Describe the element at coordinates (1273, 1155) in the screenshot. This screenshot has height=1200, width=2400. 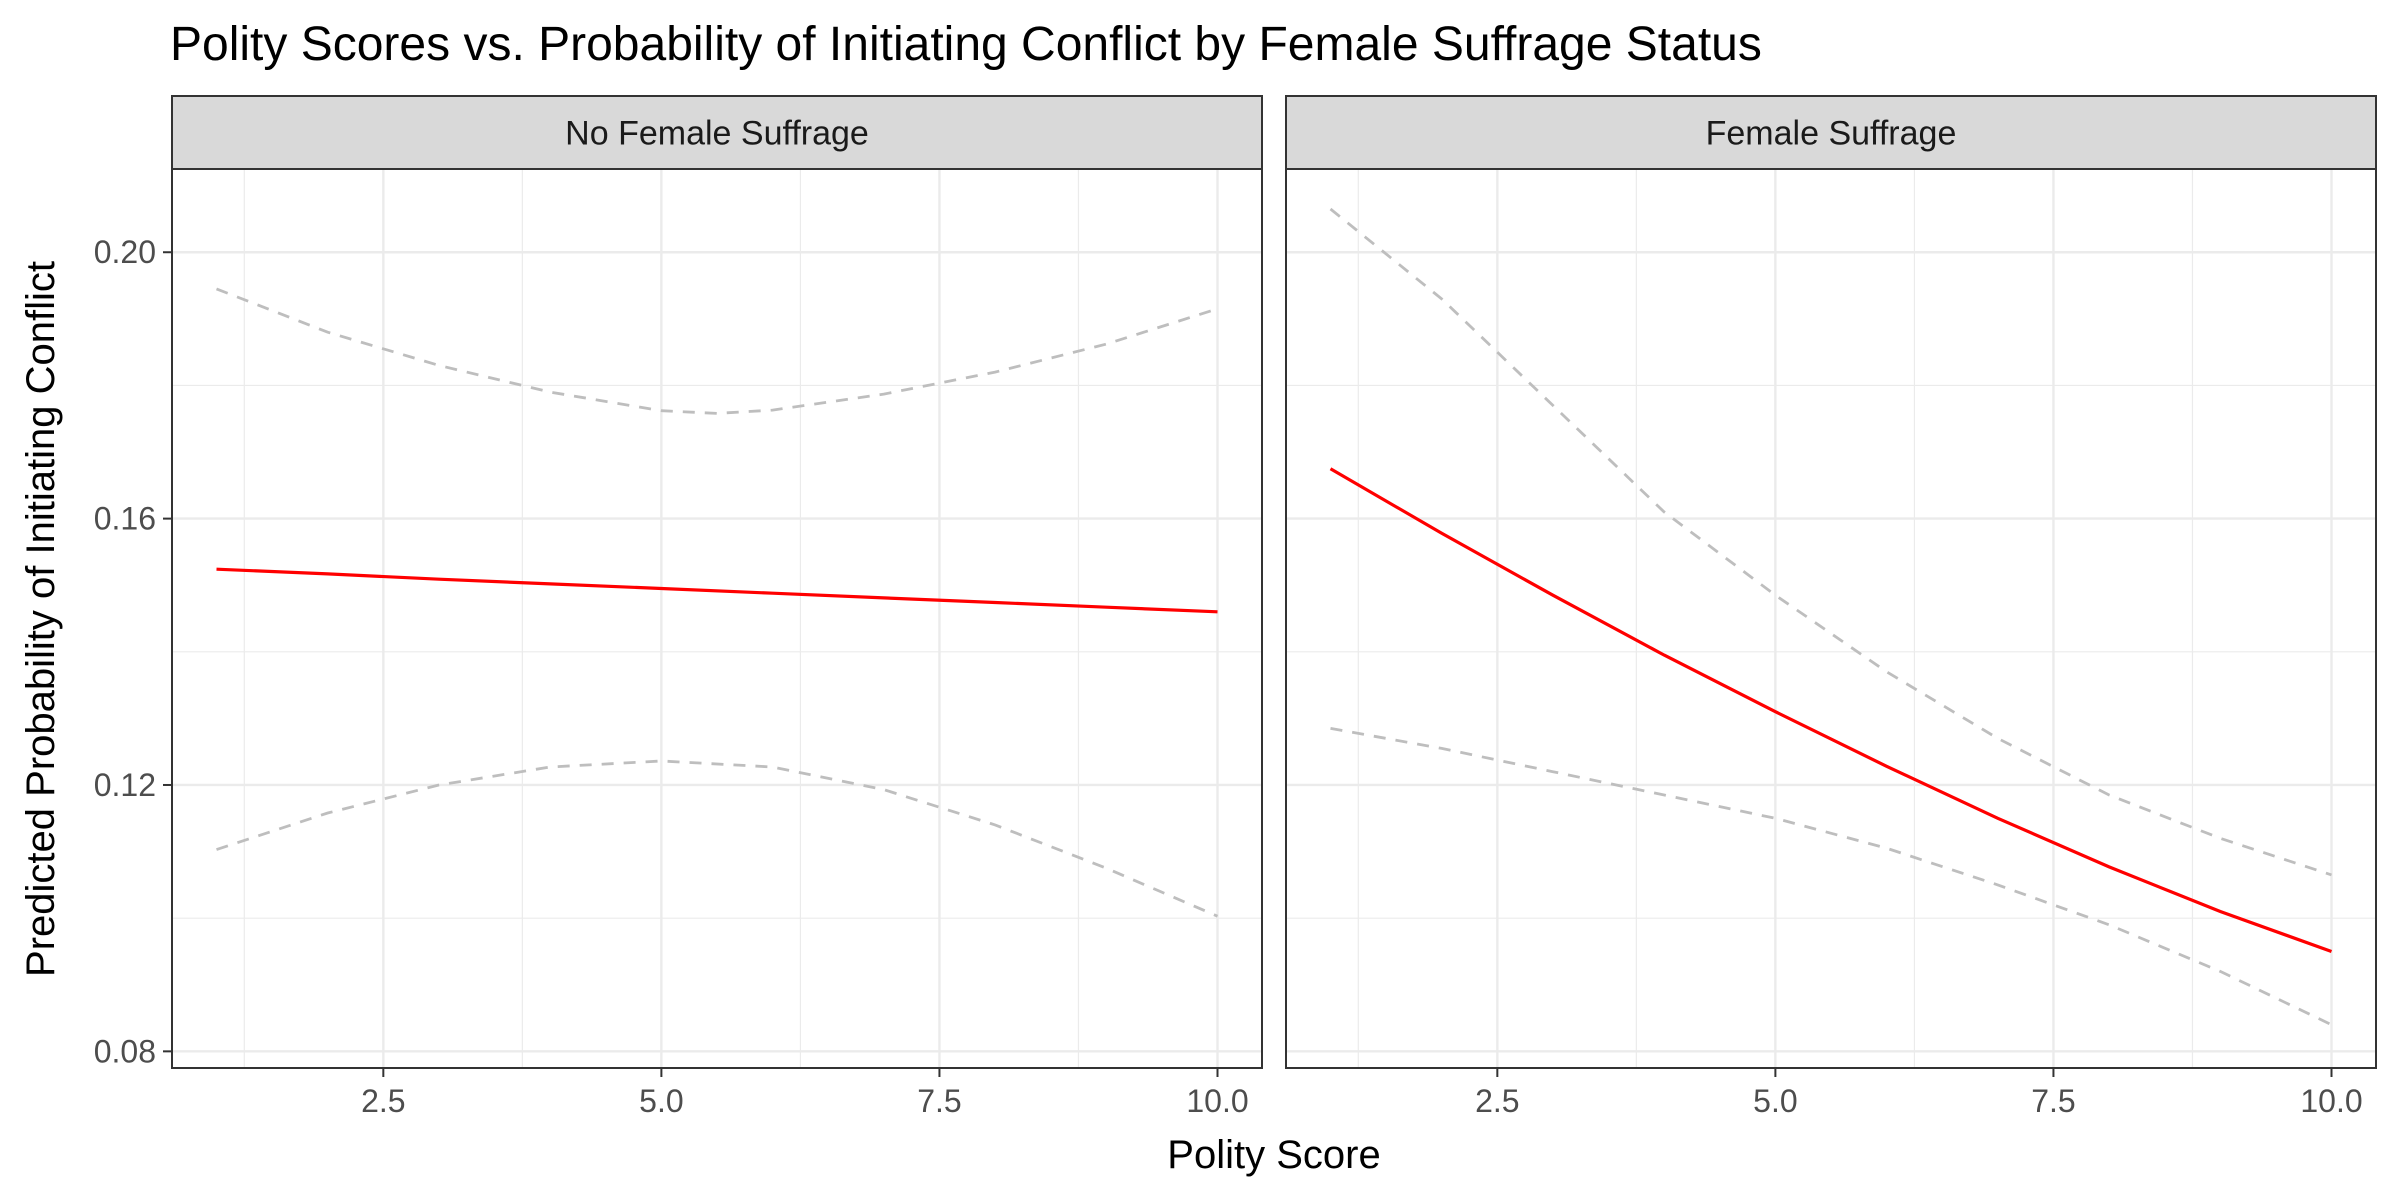
I see `x-axis-title: Polity Score` at that location.